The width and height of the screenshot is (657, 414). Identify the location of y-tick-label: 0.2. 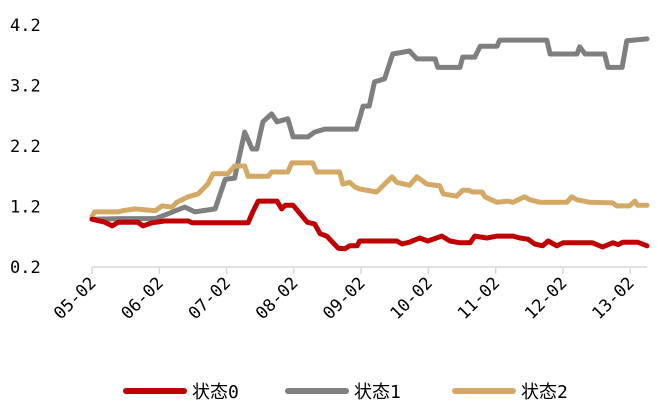
(25, 268).